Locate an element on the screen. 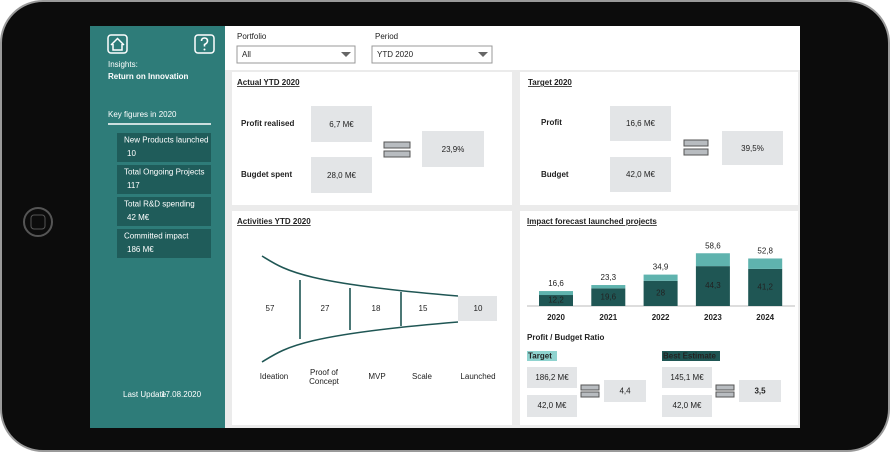 The width and height of the screenshot is (890, 457). filter-label: Period is located at coordinates (386, 36).